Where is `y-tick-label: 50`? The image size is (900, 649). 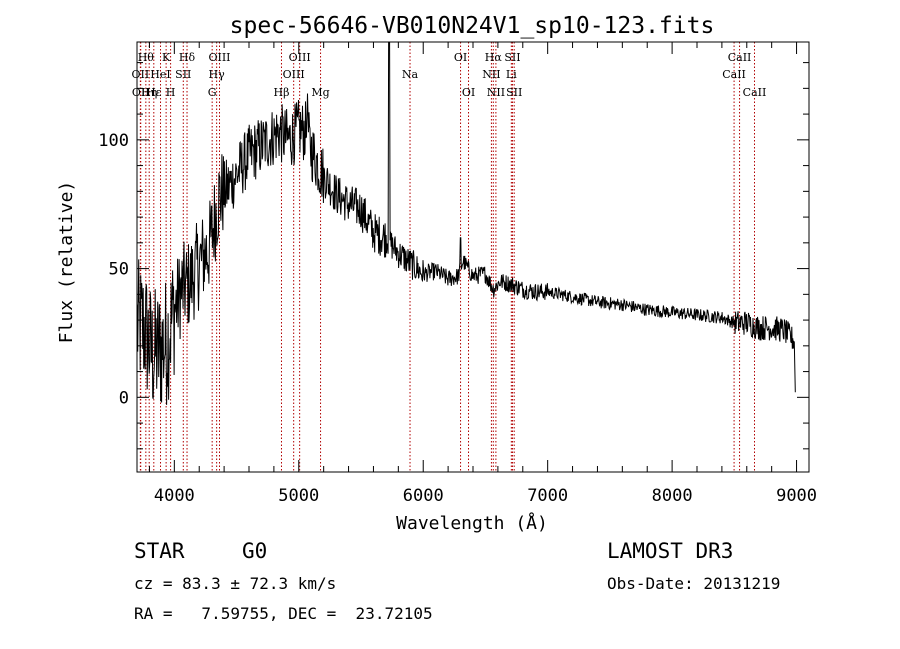
y-tick-label: 50 is located at coordinates (119, 270).